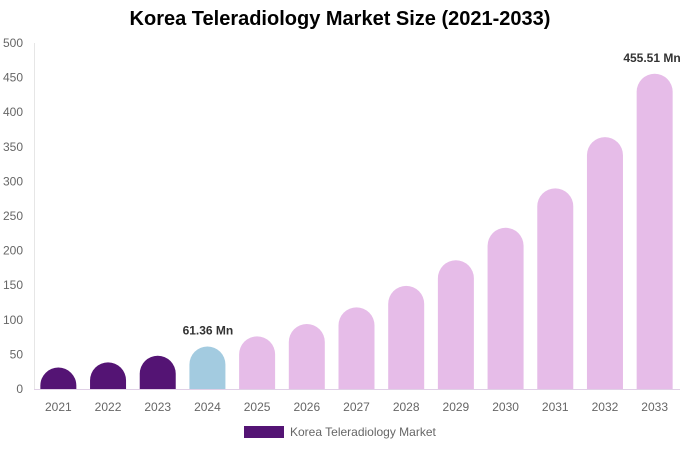  What do you see at coordinates (19, 389) in the screenshot?
I see `y-tick-label: 0` at bounding box center [19, 389].